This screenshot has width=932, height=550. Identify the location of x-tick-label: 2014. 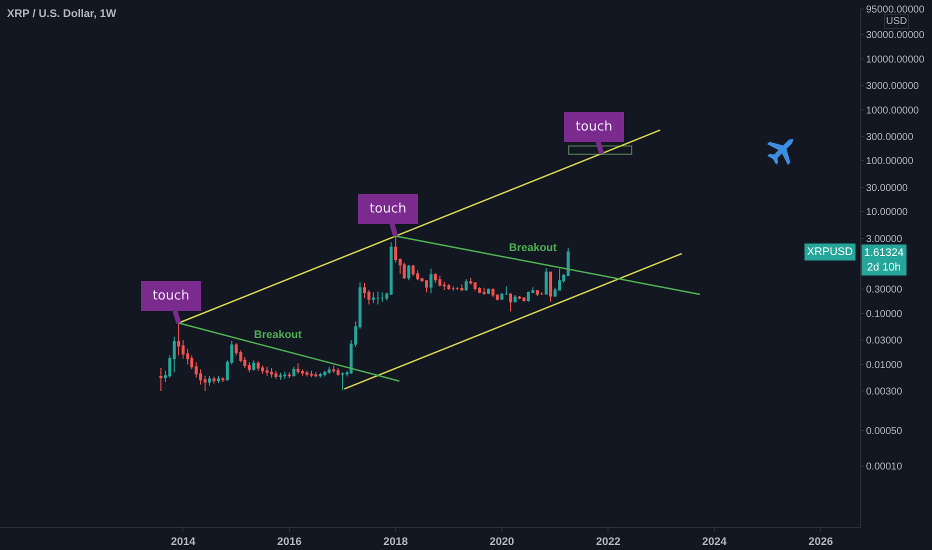
(183, 542).